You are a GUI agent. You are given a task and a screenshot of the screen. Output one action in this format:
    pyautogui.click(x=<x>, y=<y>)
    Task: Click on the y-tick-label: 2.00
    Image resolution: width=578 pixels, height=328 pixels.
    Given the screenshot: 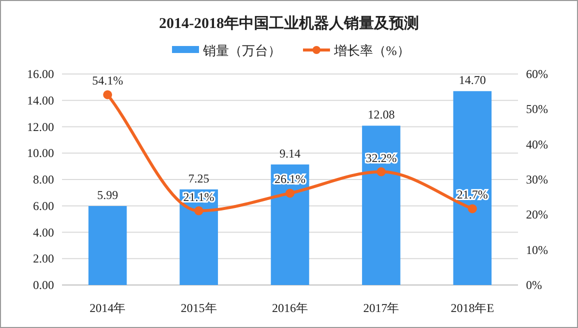 What is the action you would take?
    pyautogui.click(x=43, y=259)
    